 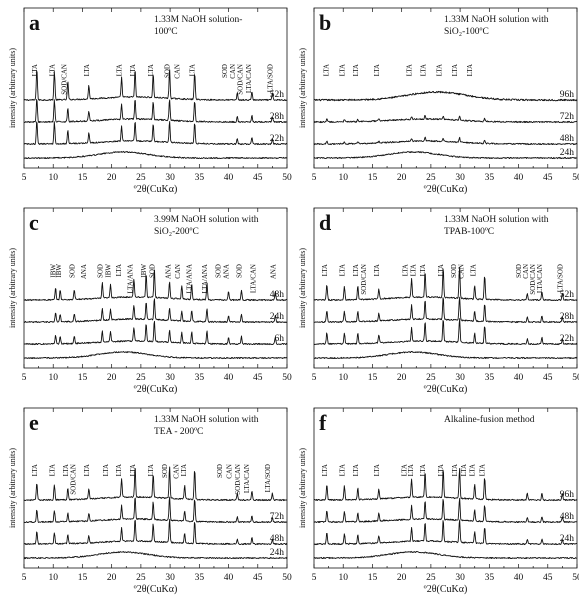 I want to click on xrd-trace-48h, so click(x=445, y=510).